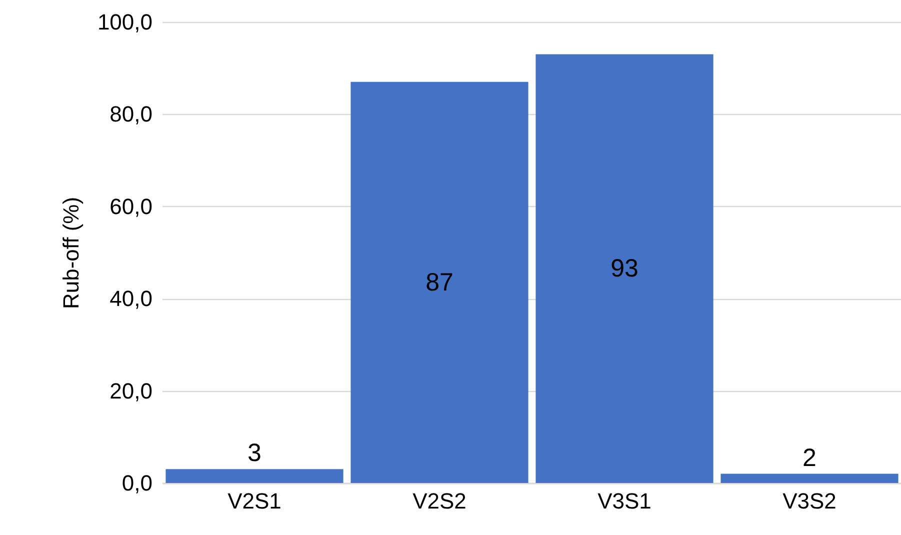  What do you see at coordinates (124, 22) in the screenshot?
I see `y-tick-label: 100,0` at bounding box center [124, 22].